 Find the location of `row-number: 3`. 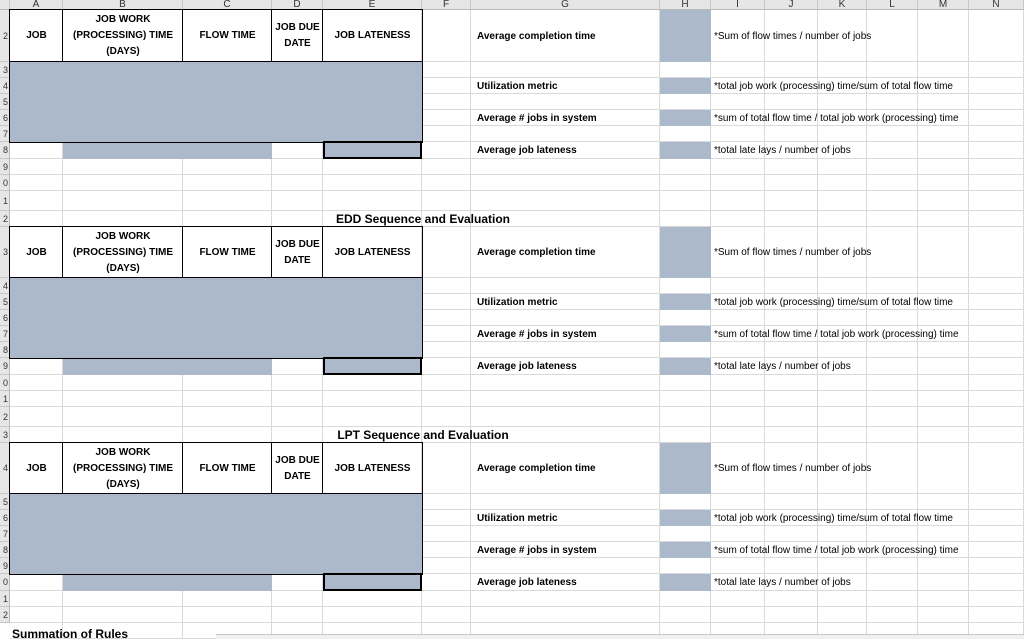

row-number: 3 is located at coordinates (5, 252).